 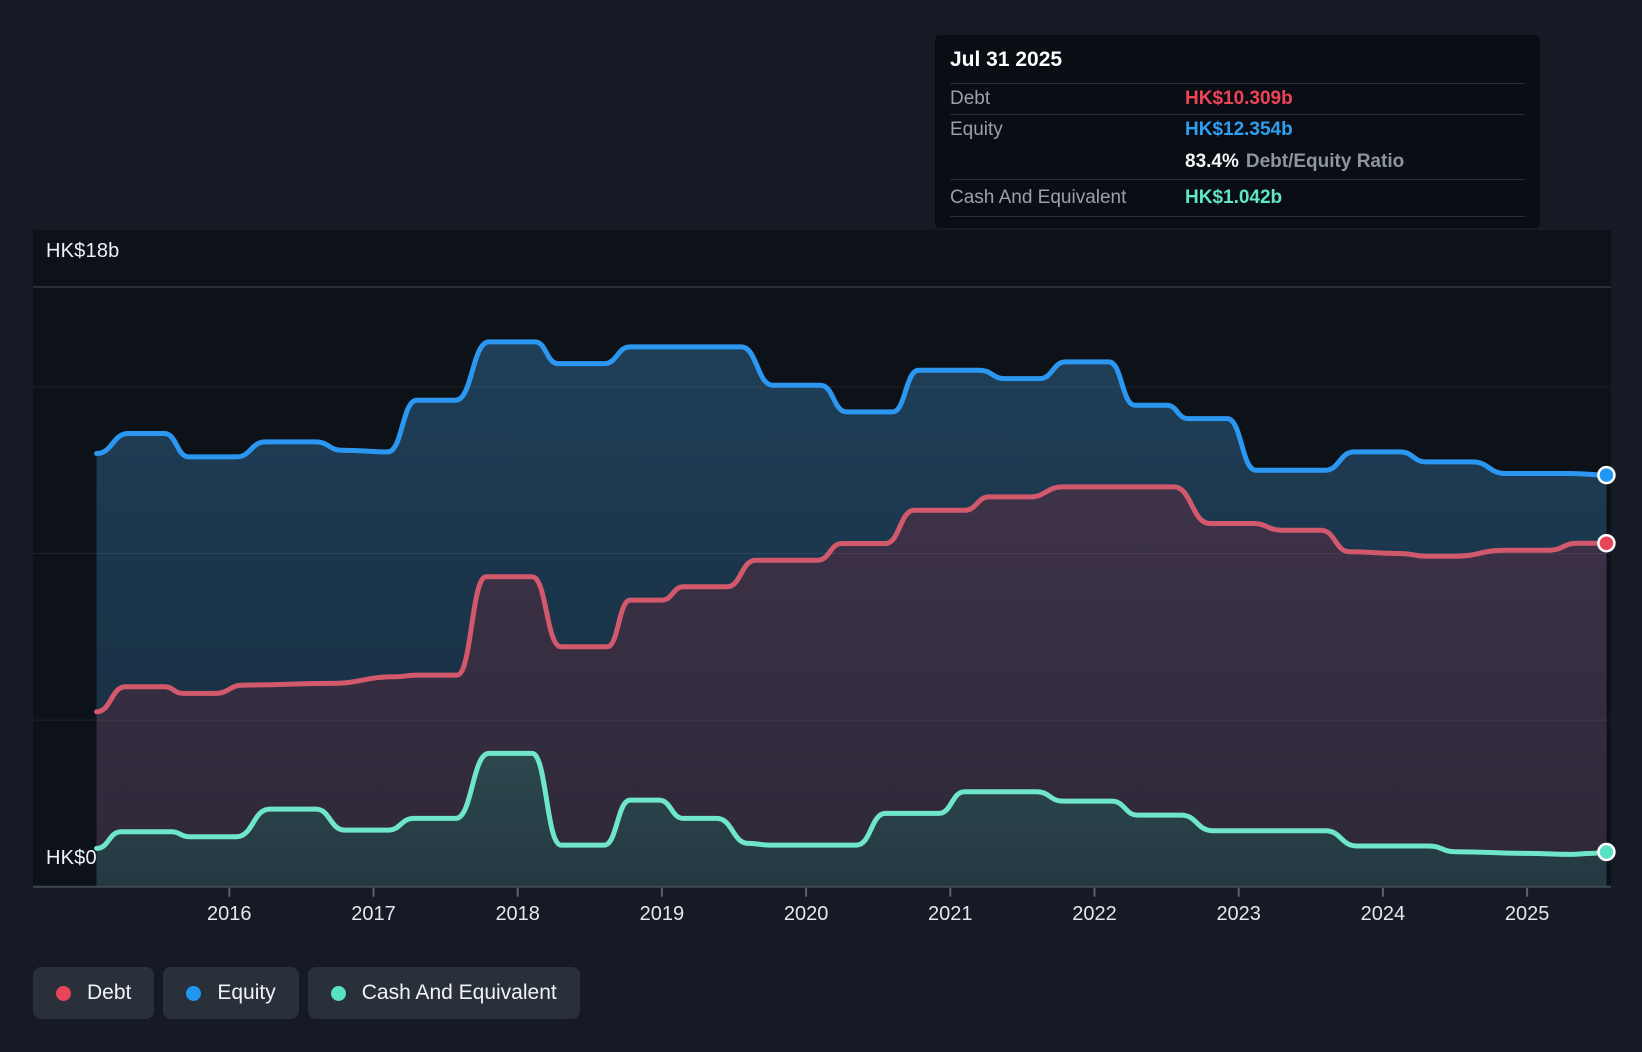 What do you see at coordinates (970, 98) in the screenshot?
I see `tooltip-debt-label: Debt` at bounding box center [970, 98].